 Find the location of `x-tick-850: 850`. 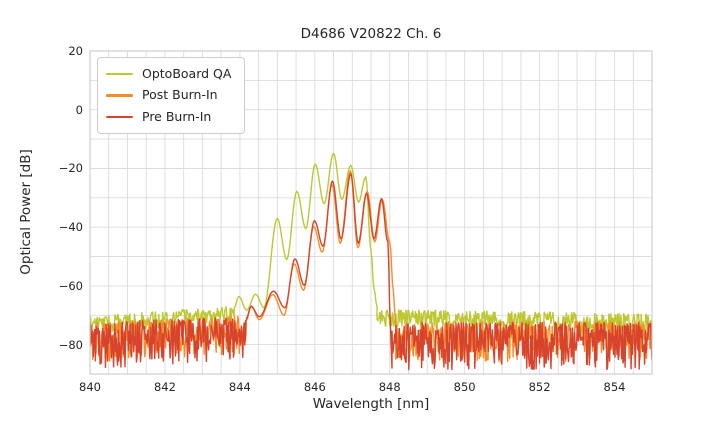

x-tick-850: 850 is located at coordinates (464, 387).